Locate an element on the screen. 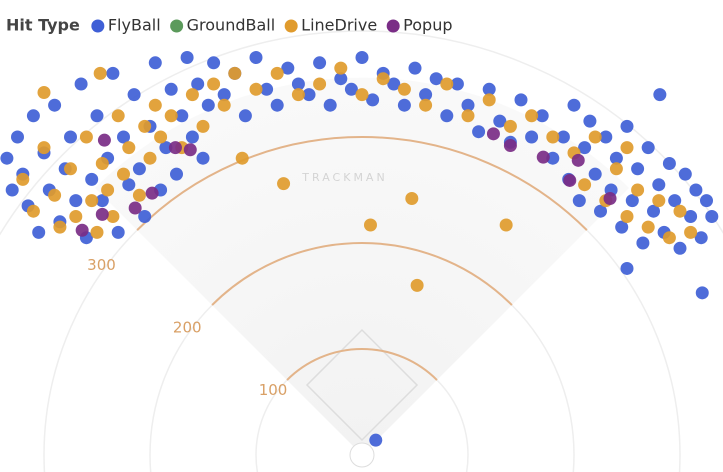 The image size is (723, 472). legend-label: GroundBall is located at coordinates (231, 25).